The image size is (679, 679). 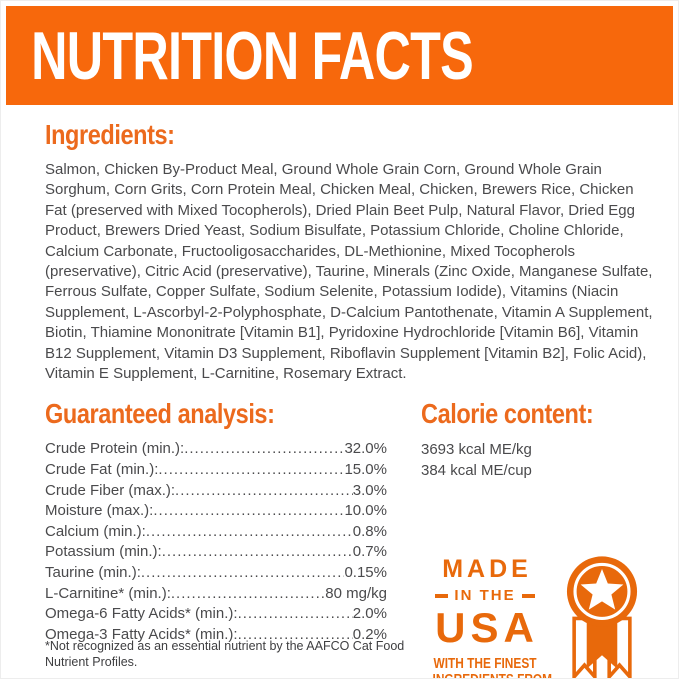 I want to click on in-the-label: IN THE, so click(x=485, y=595).